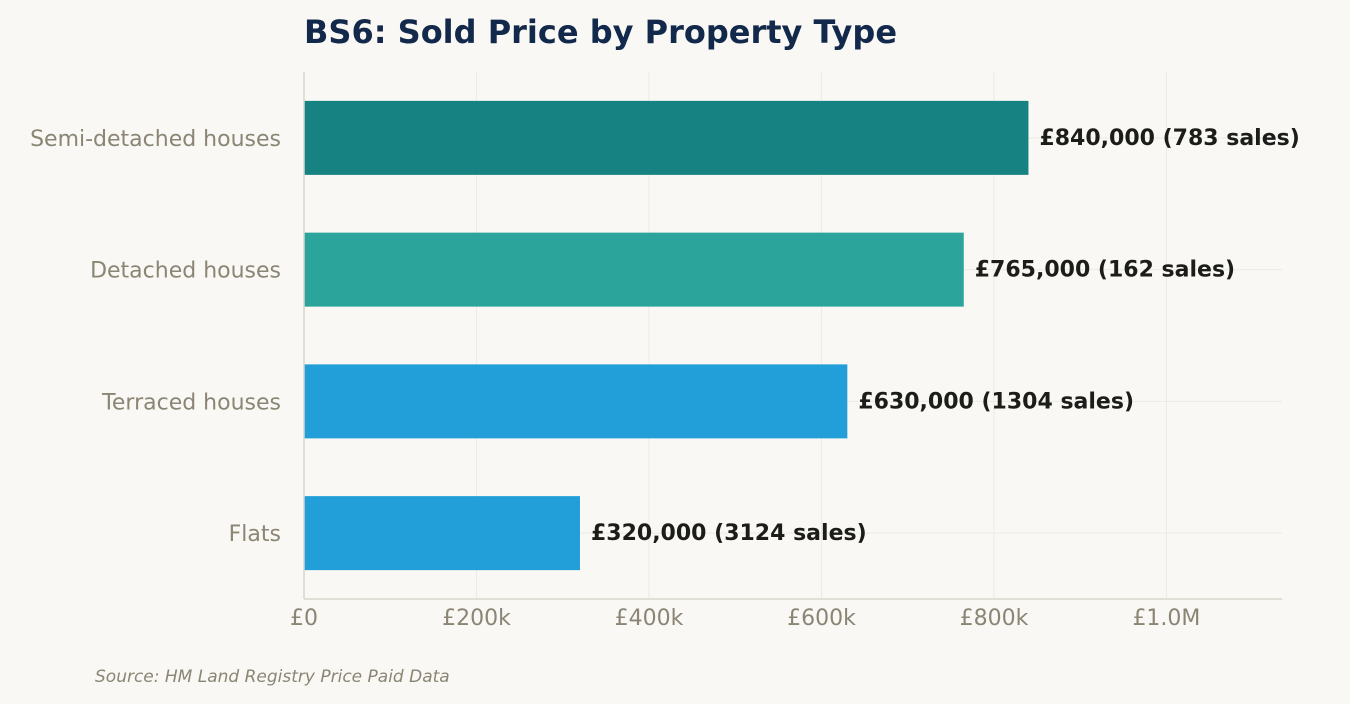 Image resolution: width=1350 pixels, height=704 pixels. What do you see at coordinates (745, 618) in the screenshot?
I see `x-tick-labels: £0 £200k £400k £600k £800k £1.0M` at bounding box center [745, 618].